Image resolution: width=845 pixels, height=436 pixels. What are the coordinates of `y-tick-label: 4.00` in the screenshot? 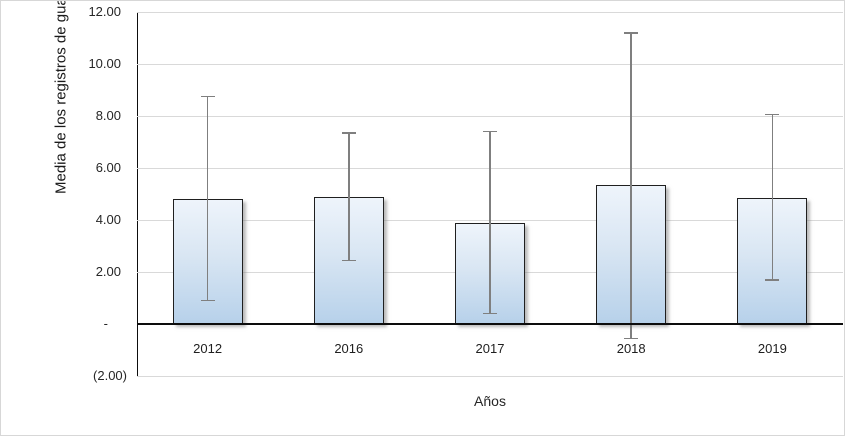 It's located at (108, 219).